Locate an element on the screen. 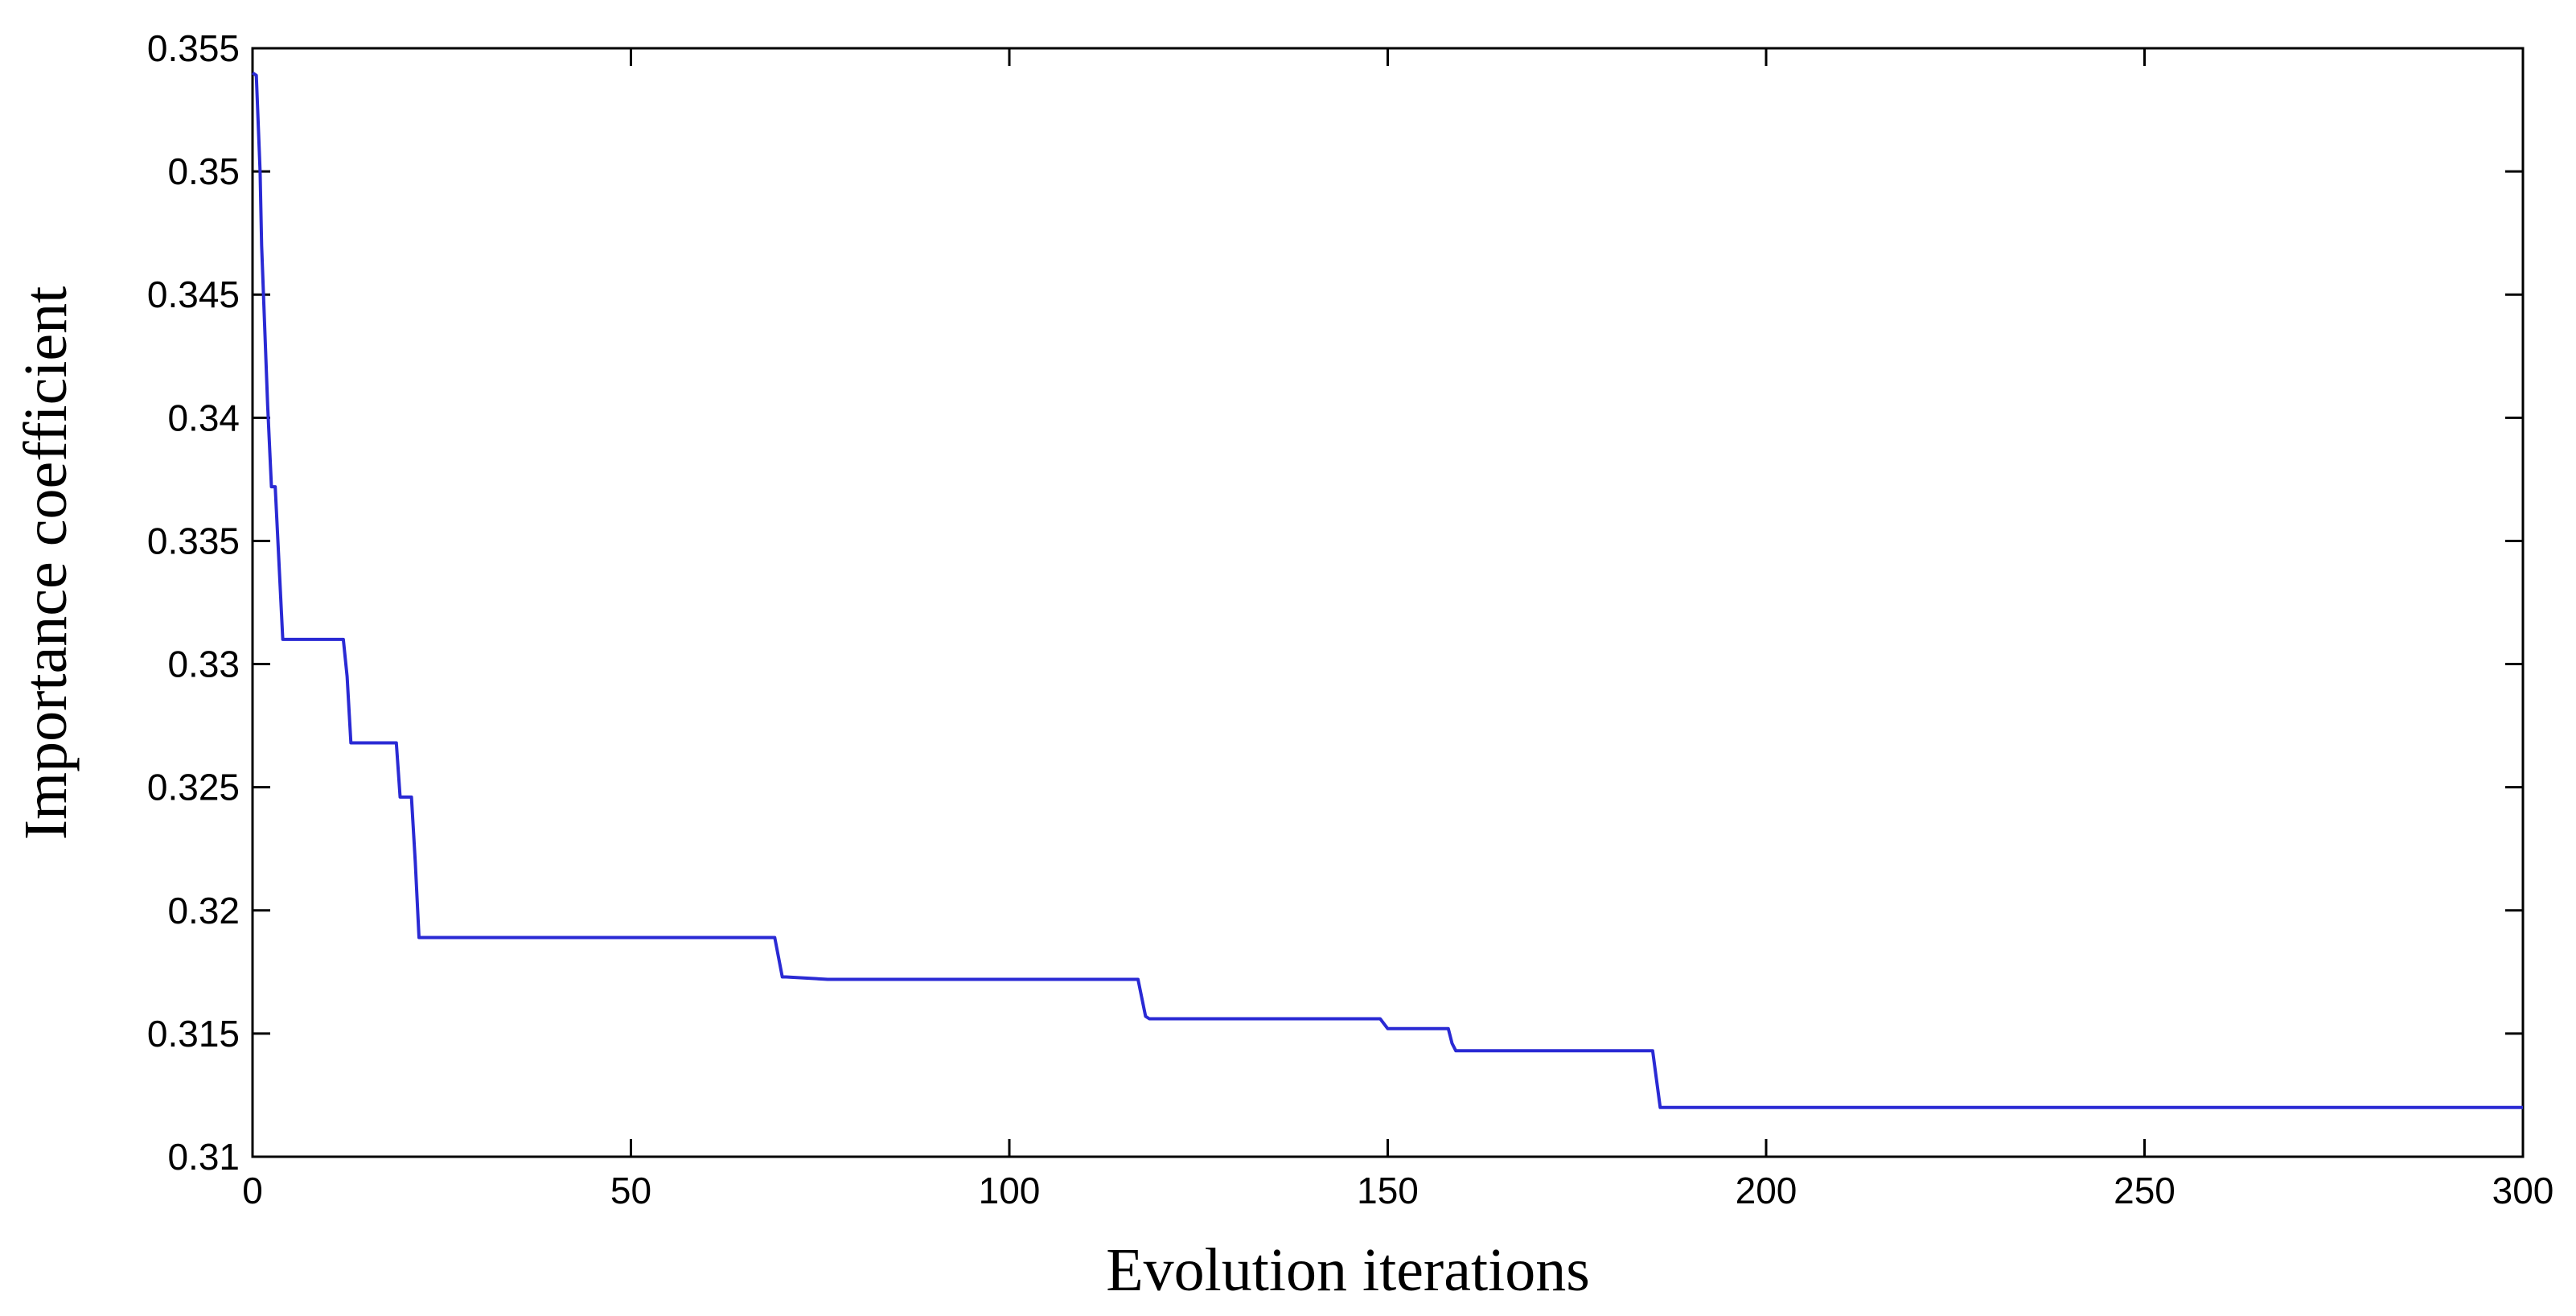  y-tick-label: 0.345 is located at coordinates (193, 294).